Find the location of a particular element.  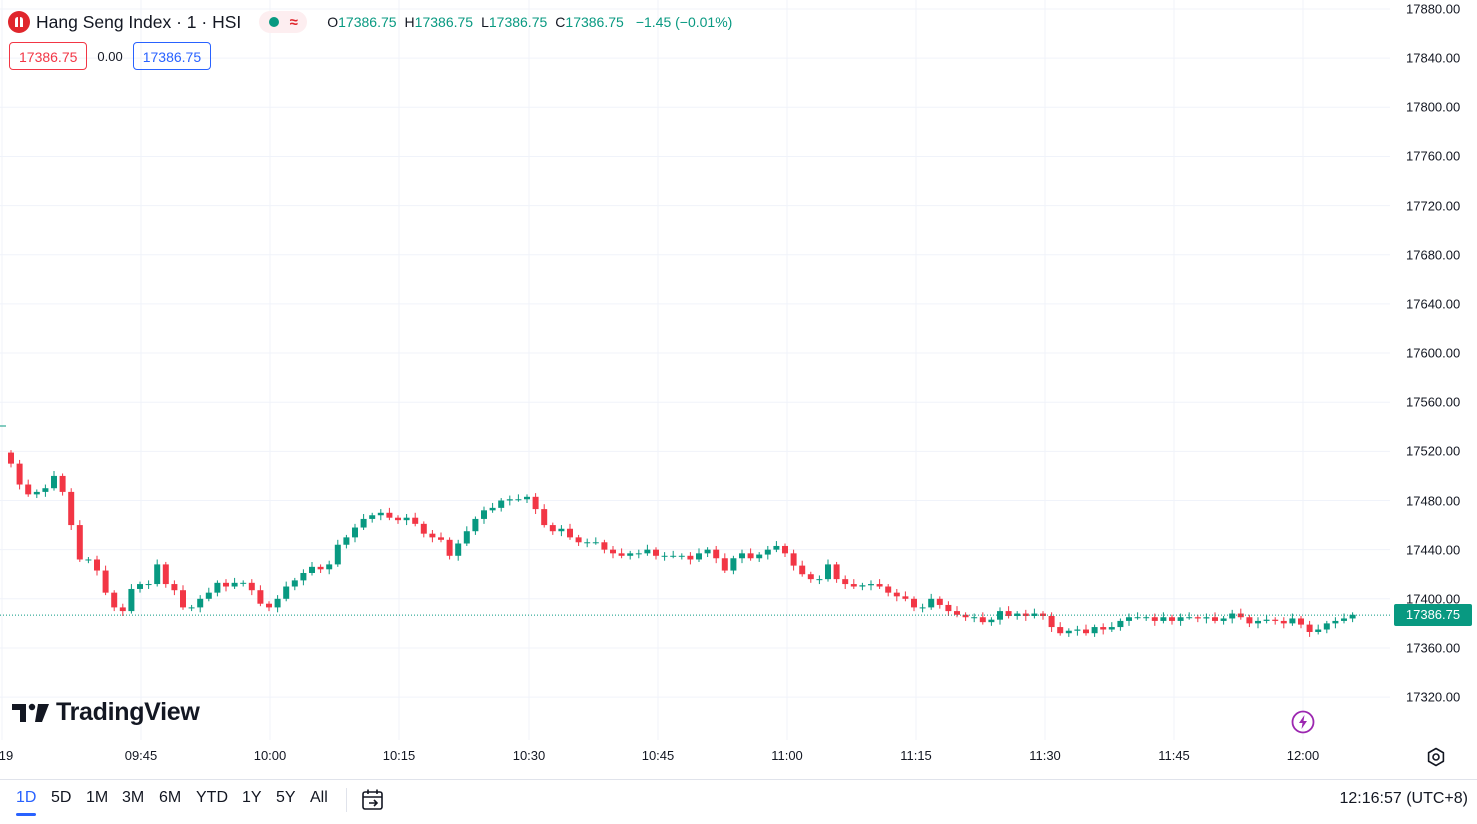

gear-icon is located at coordinates (1436, 757).